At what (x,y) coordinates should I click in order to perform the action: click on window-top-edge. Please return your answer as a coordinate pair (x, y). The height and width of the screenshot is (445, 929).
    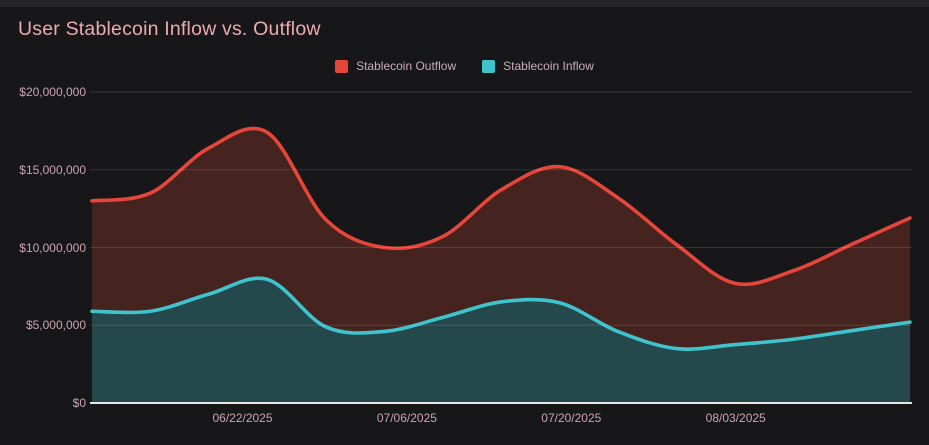
    Looking at the image, I should click on (464, 3).